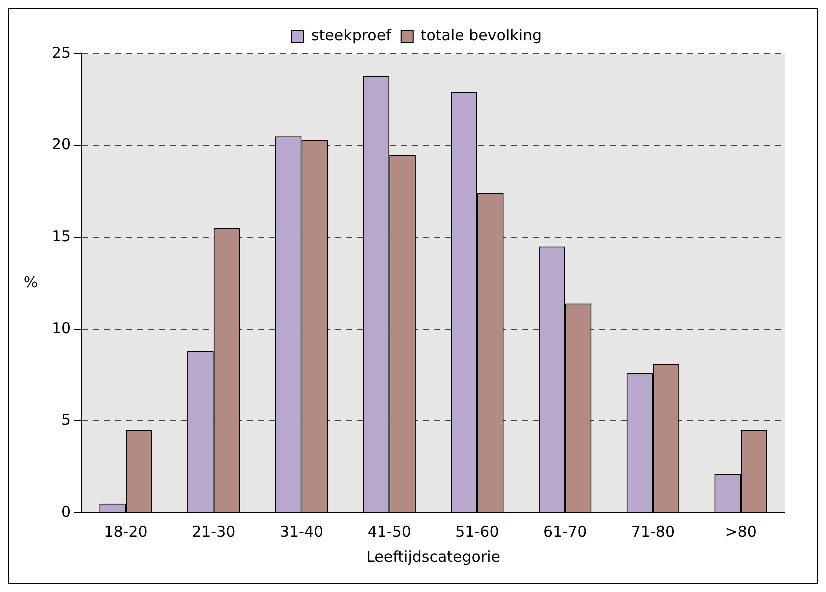  Describe the element at coordinates (302, 531) in the screenshot. I see `x-tick-label: 31-40` at that location.